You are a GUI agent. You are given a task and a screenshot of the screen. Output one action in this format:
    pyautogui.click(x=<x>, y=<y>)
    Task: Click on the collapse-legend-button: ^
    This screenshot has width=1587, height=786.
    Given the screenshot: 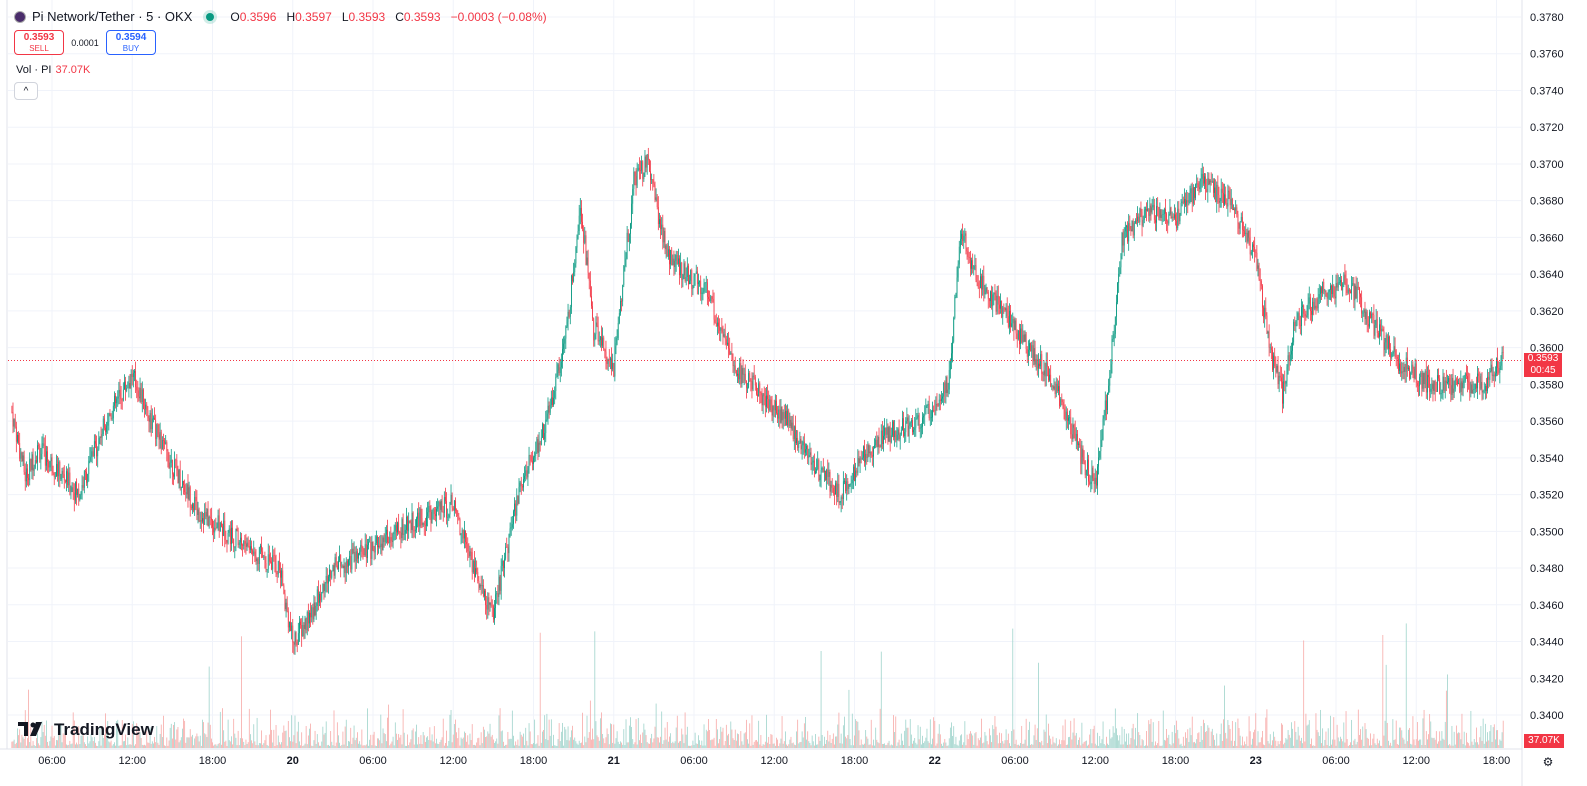 What is the action you would take?
    pyautogui.click(x=26, y=91)
    